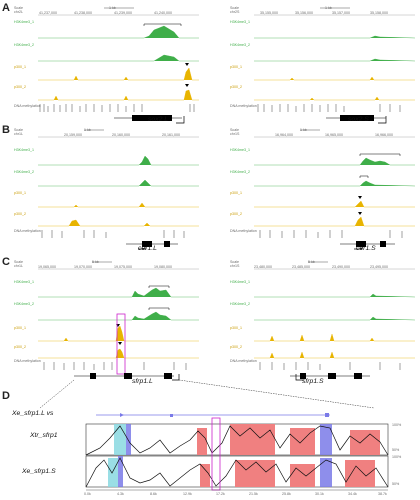  I want to click on coord-tick: 23,490,000, so click(341, 267).